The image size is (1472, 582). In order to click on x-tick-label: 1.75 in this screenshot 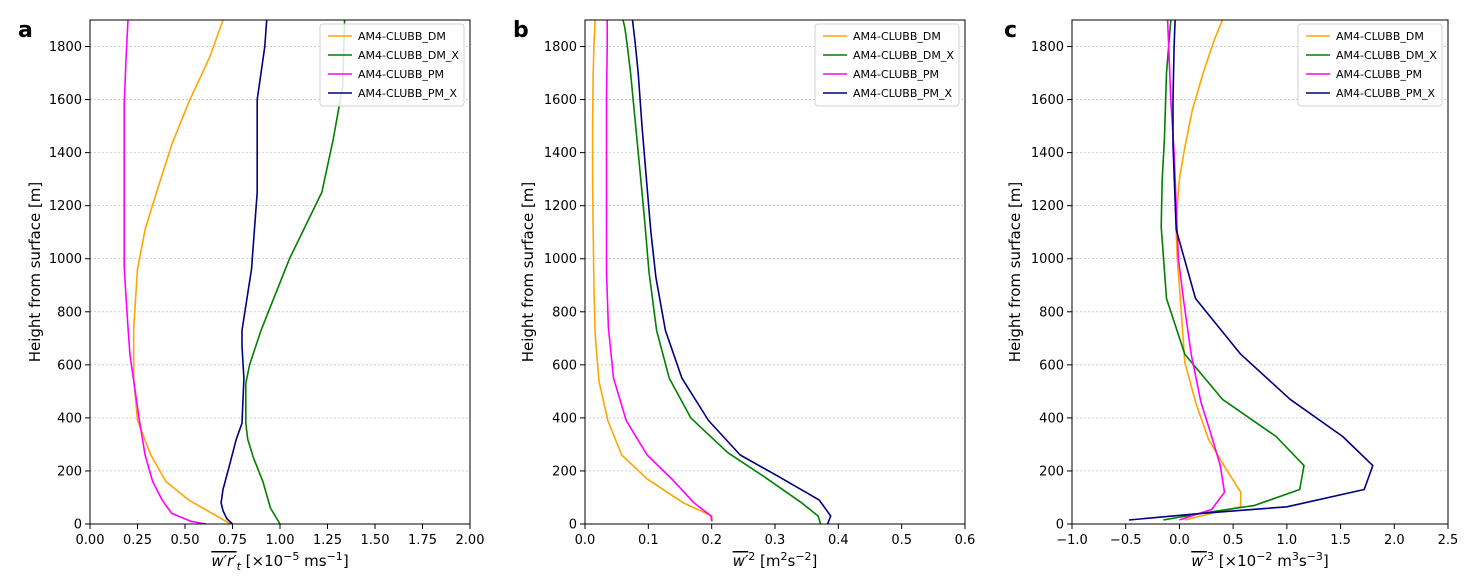, I will do `click(422, 540)`.